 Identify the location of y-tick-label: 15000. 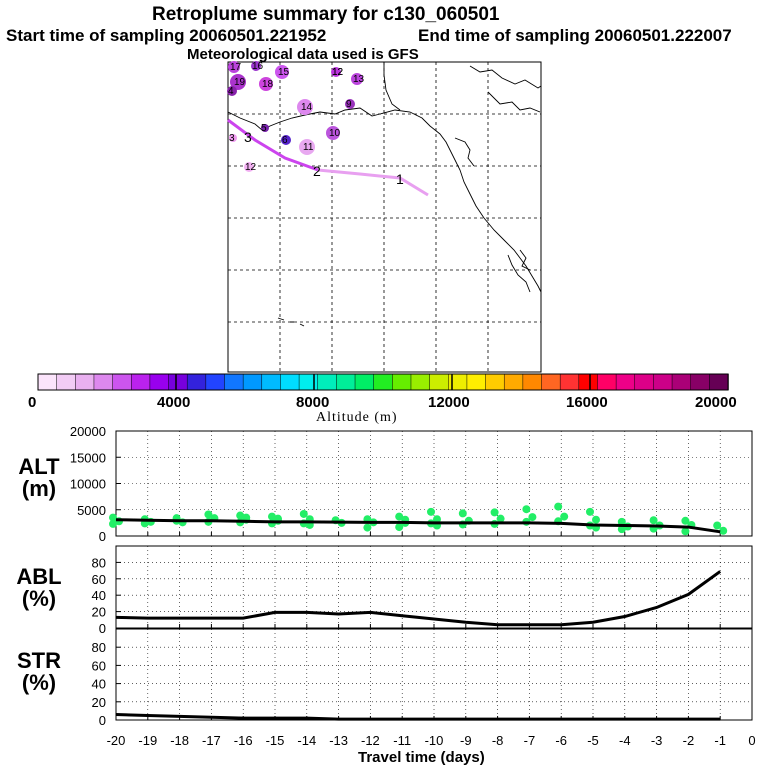
(88, 457).